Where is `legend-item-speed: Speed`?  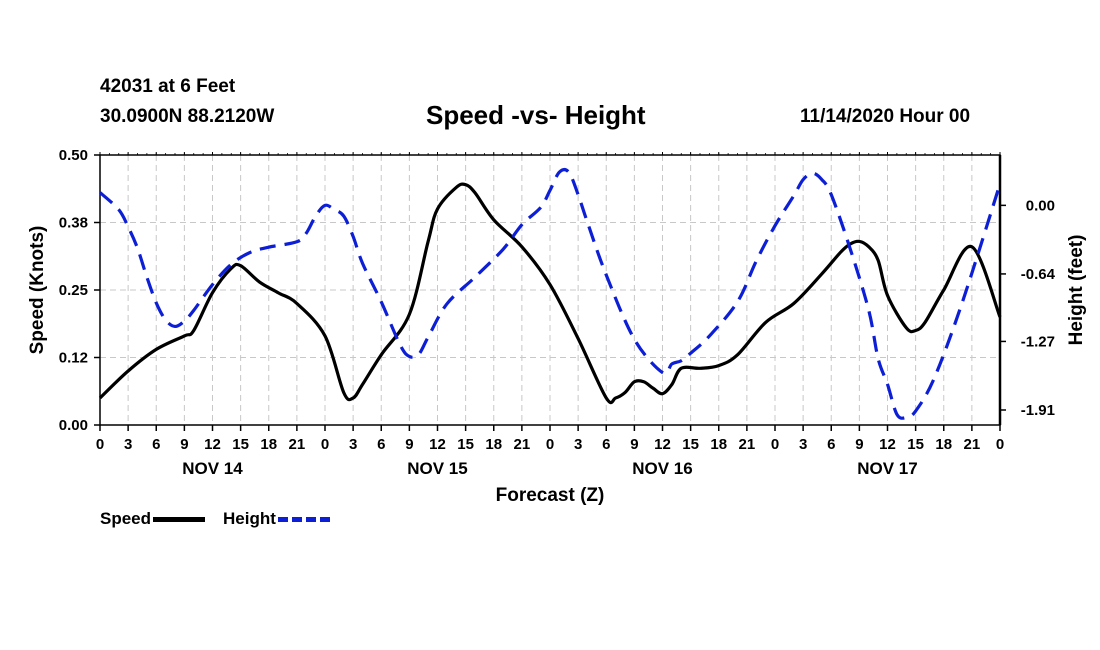 legend-item-speed: Speed is located at coordinates (153, 519).